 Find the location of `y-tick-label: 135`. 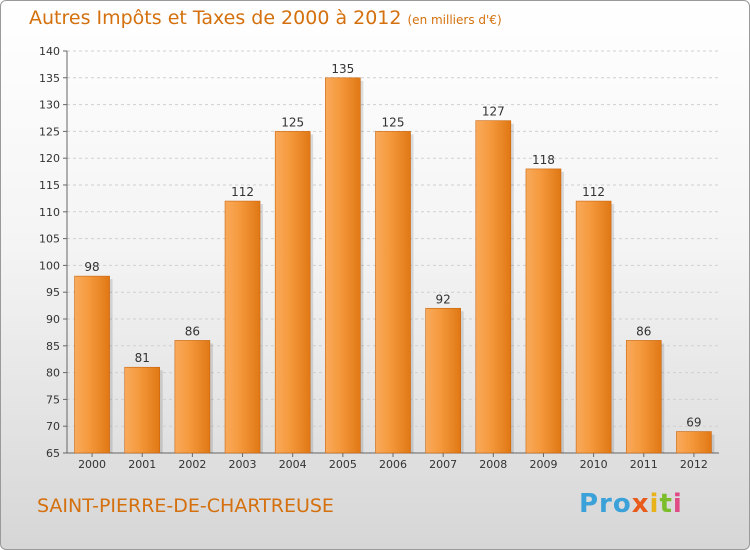

y-tick-label: 135 is located at coordinates (49, 78).